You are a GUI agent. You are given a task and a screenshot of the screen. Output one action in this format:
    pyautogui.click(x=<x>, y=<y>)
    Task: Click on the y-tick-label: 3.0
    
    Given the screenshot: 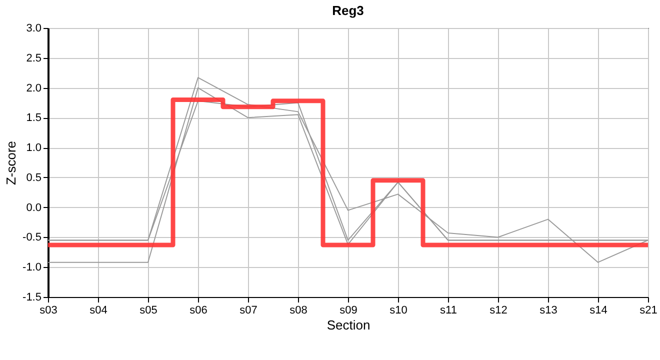 What is the action you would take?
    pyautogui.click(x=34, y=28)
    